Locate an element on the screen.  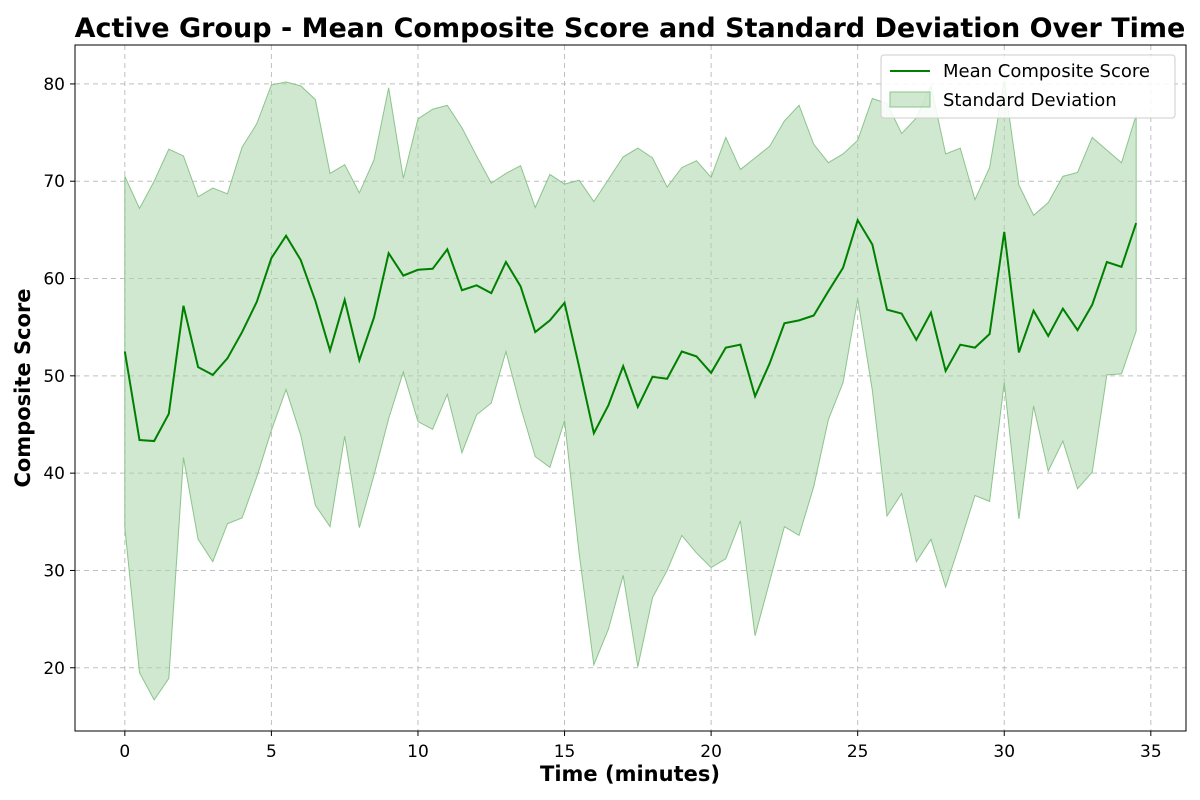
x-tick-label: 30 is located at coordinates (1004, 752).